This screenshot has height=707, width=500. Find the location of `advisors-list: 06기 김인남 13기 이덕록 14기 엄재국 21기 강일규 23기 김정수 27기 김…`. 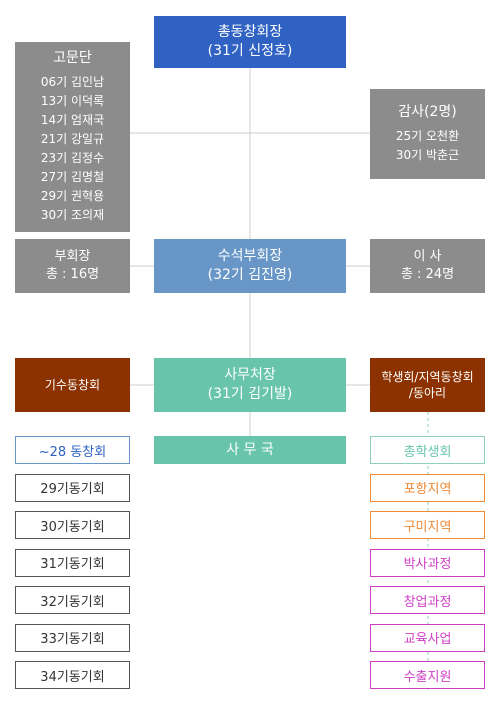

advisors-list: 06기 김인남 13기 이덕록 14기 엄재국 21기 강일규 23기 김정수 27기 김… is located at coordinates (72, 149).